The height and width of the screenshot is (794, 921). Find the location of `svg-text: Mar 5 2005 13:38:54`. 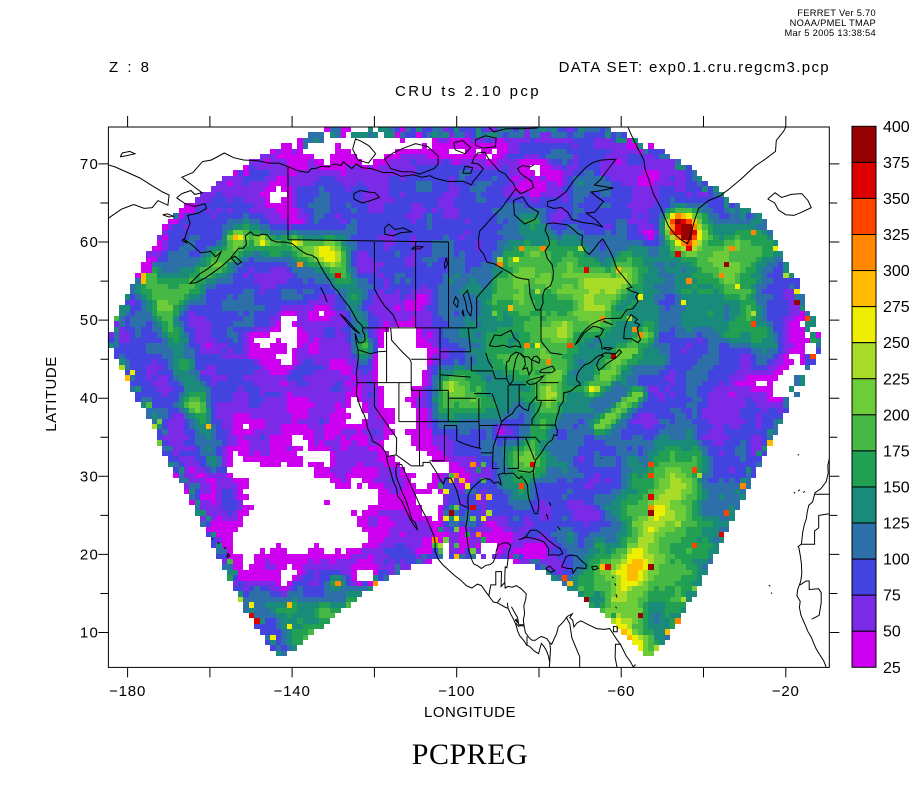

svg-text: Mar 5 2005 13:38:54 is located at coordinates (830, 33).